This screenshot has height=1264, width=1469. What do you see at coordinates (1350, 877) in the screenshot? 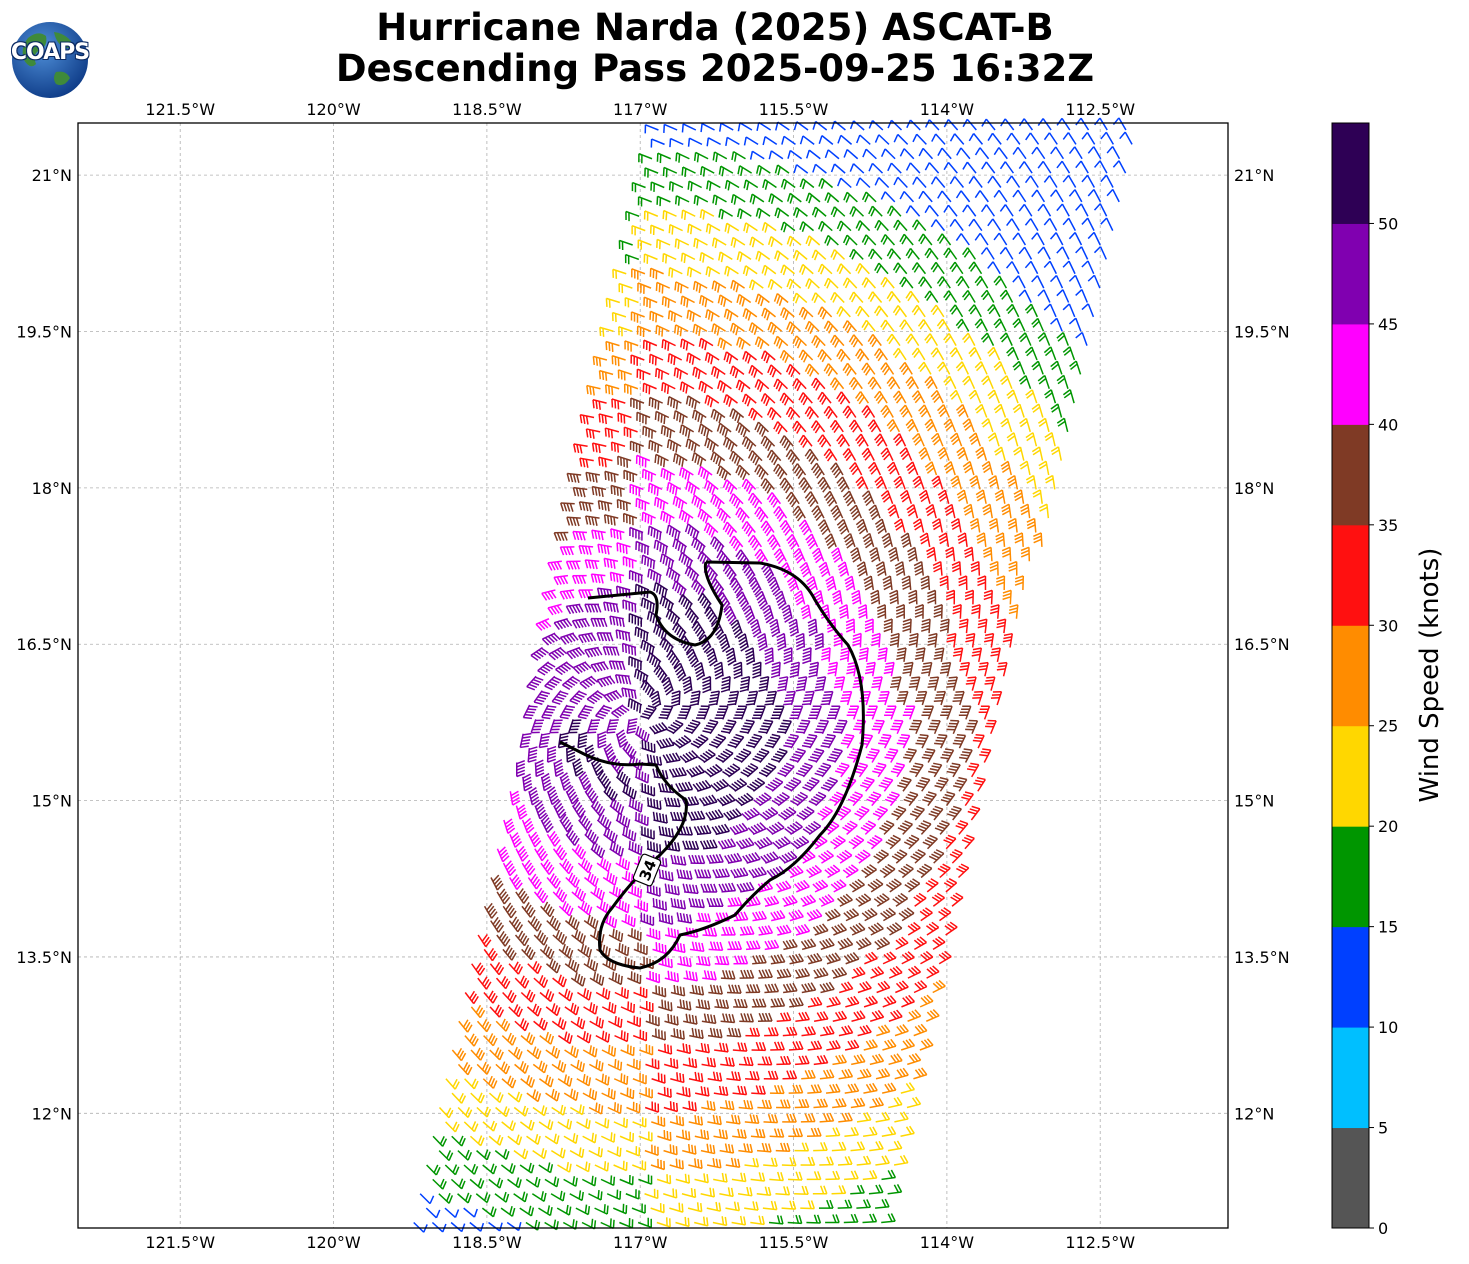
I see `colorbar-bin` at bounding box center [1350, 877].